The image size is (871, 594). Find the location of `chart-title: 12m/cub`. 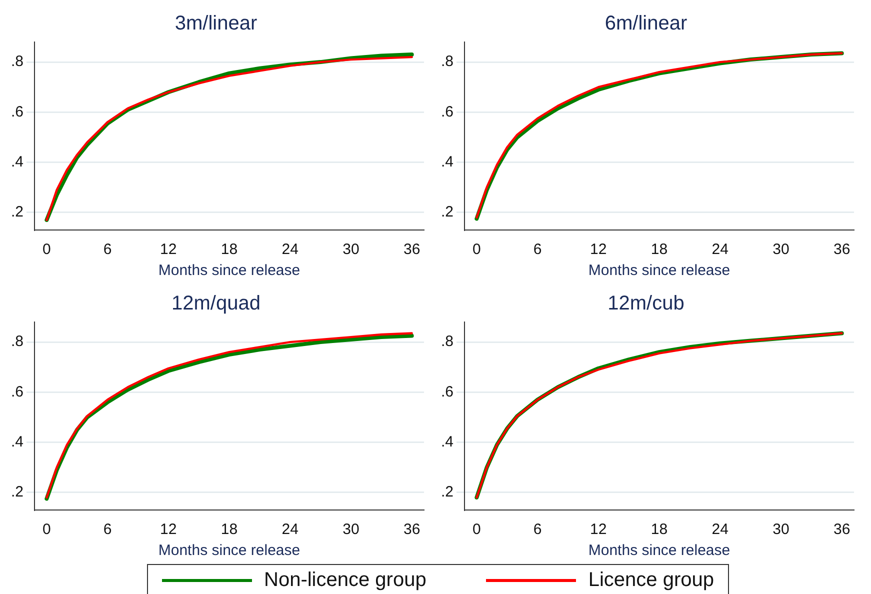

chart-title: 12m/cub is located at coordinates (646, 303).